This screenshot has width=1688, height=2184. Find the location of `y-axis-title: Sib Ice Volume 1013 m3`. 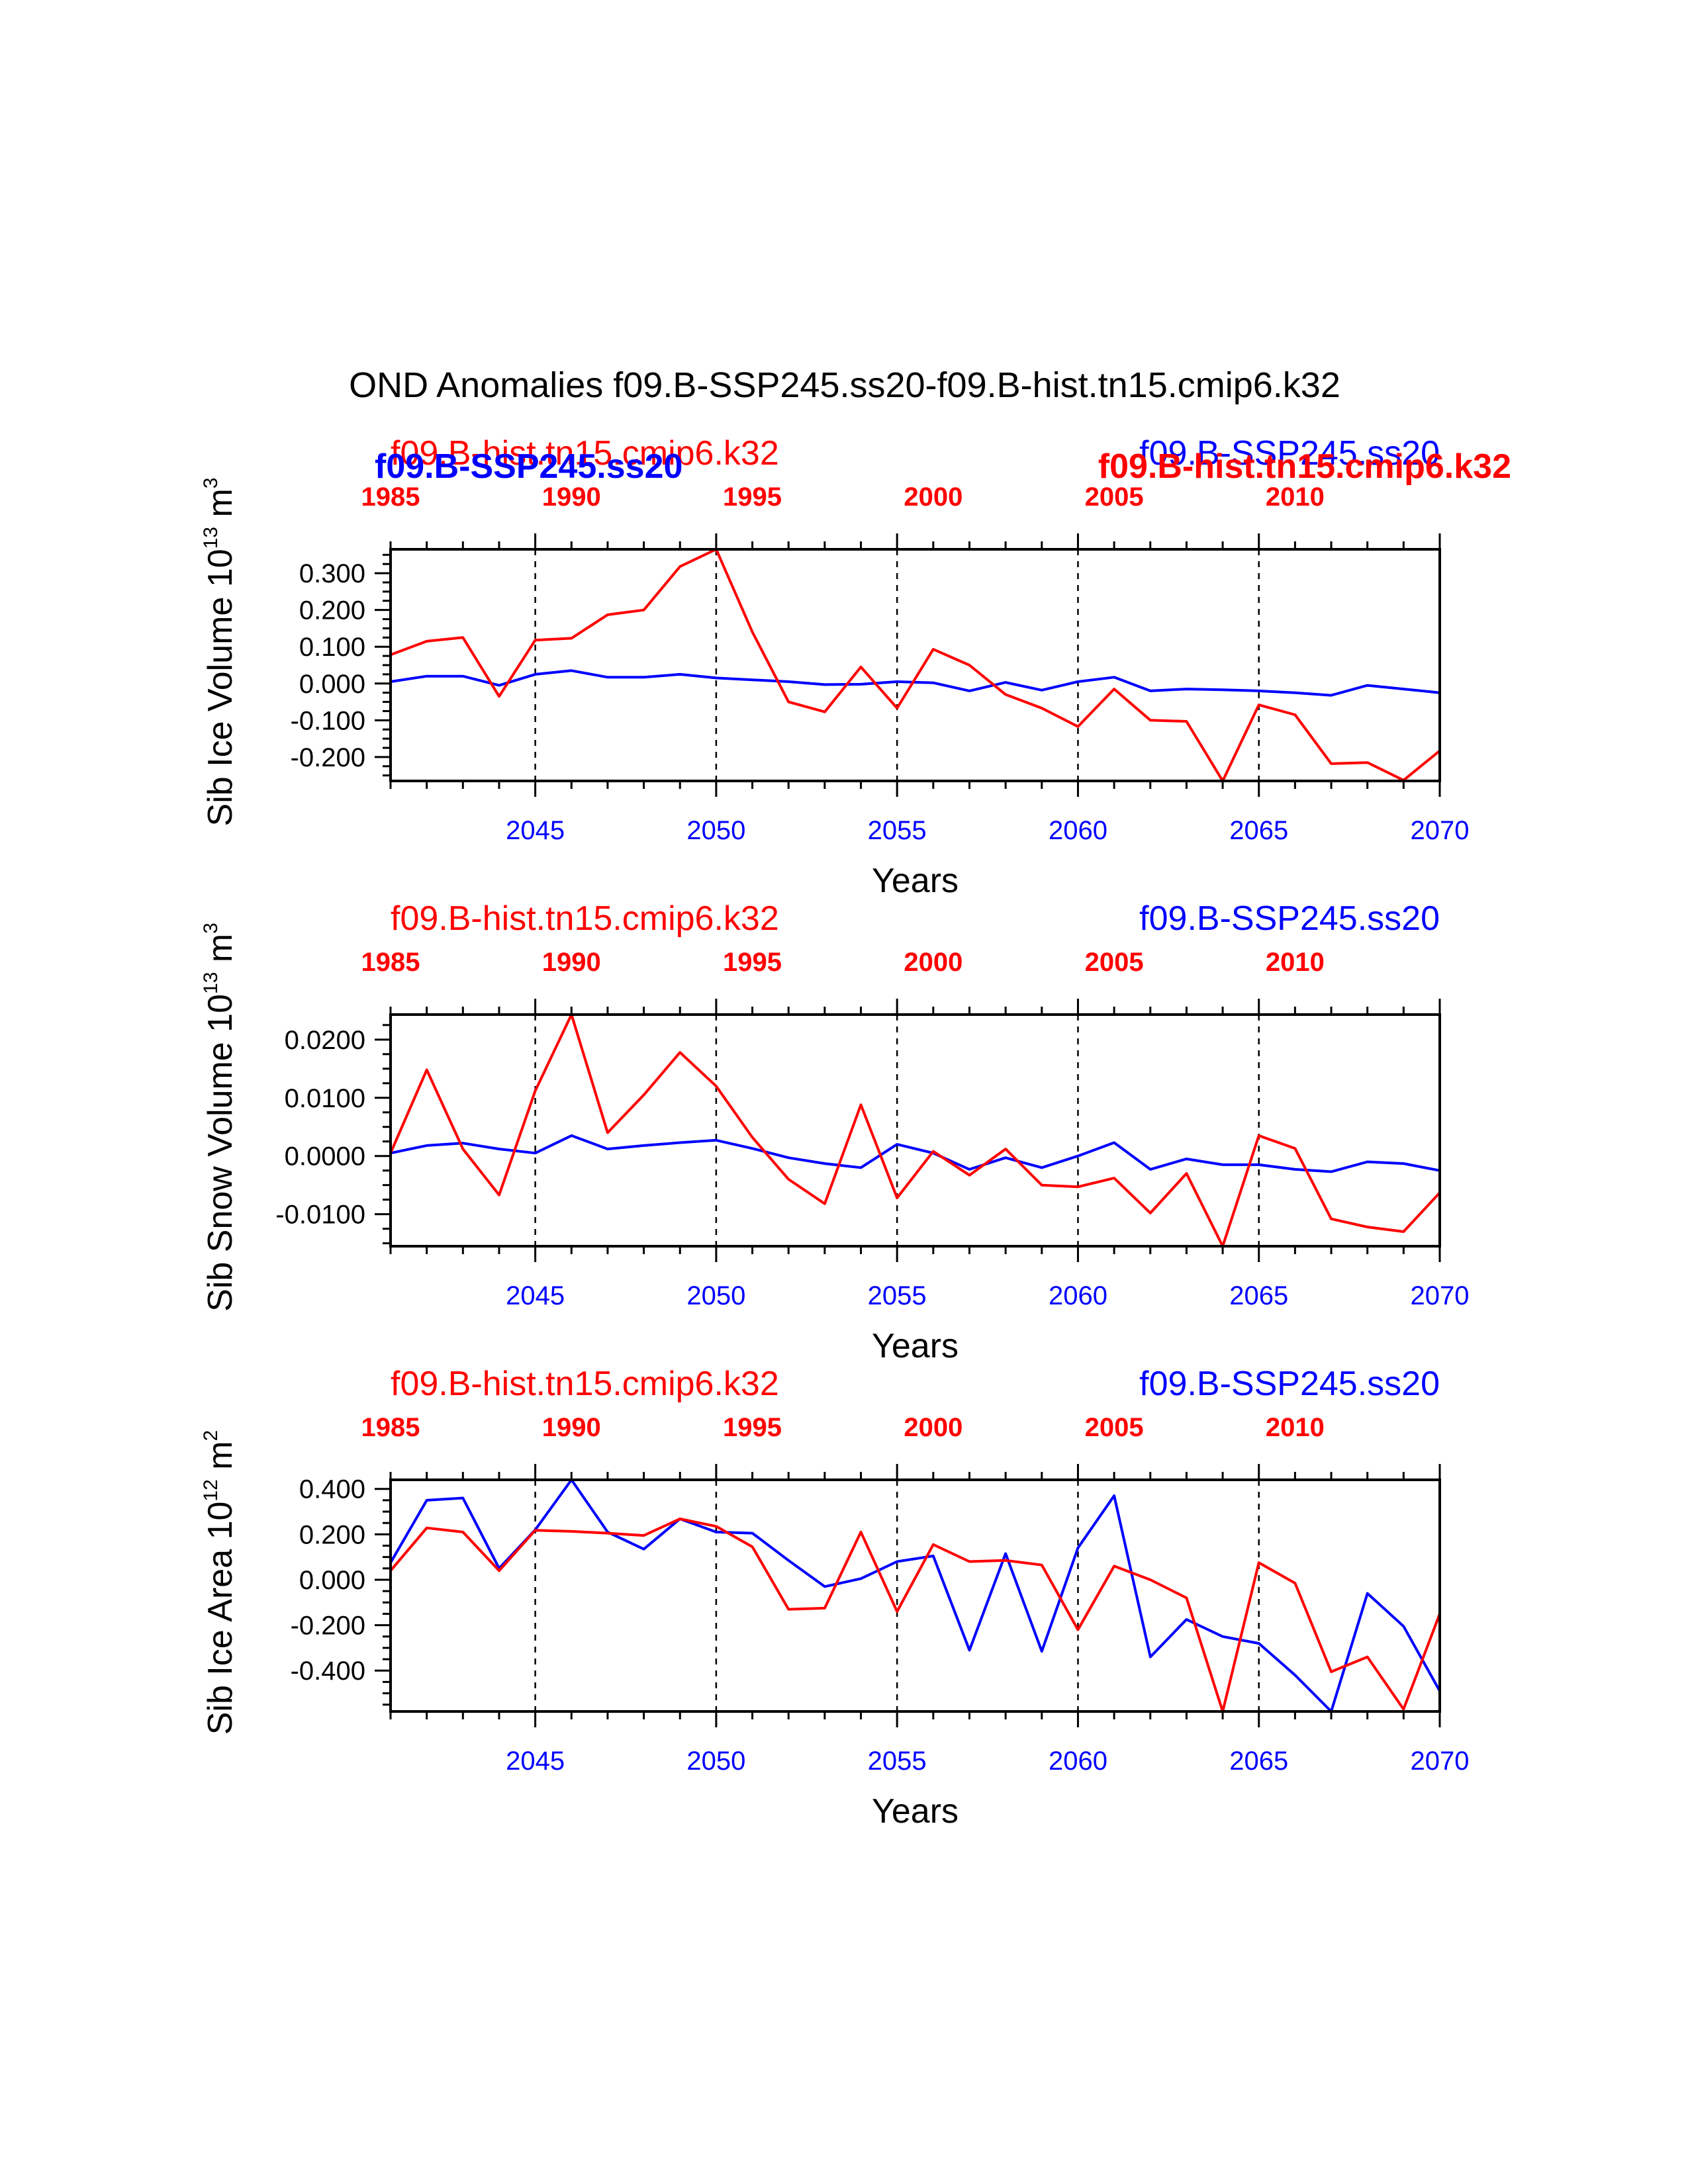

y-axis-title: Sib Ice Volume 1013 m3 is located at coordinates (220, 653).